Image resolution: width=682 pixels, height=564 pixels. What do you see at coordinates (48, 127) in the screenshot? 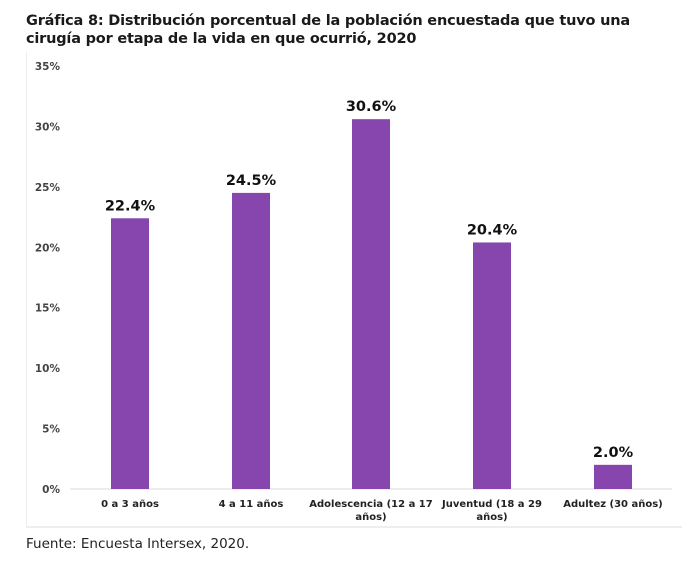
I see `y-tick-label: 30%` at bounding box center [48, 127].